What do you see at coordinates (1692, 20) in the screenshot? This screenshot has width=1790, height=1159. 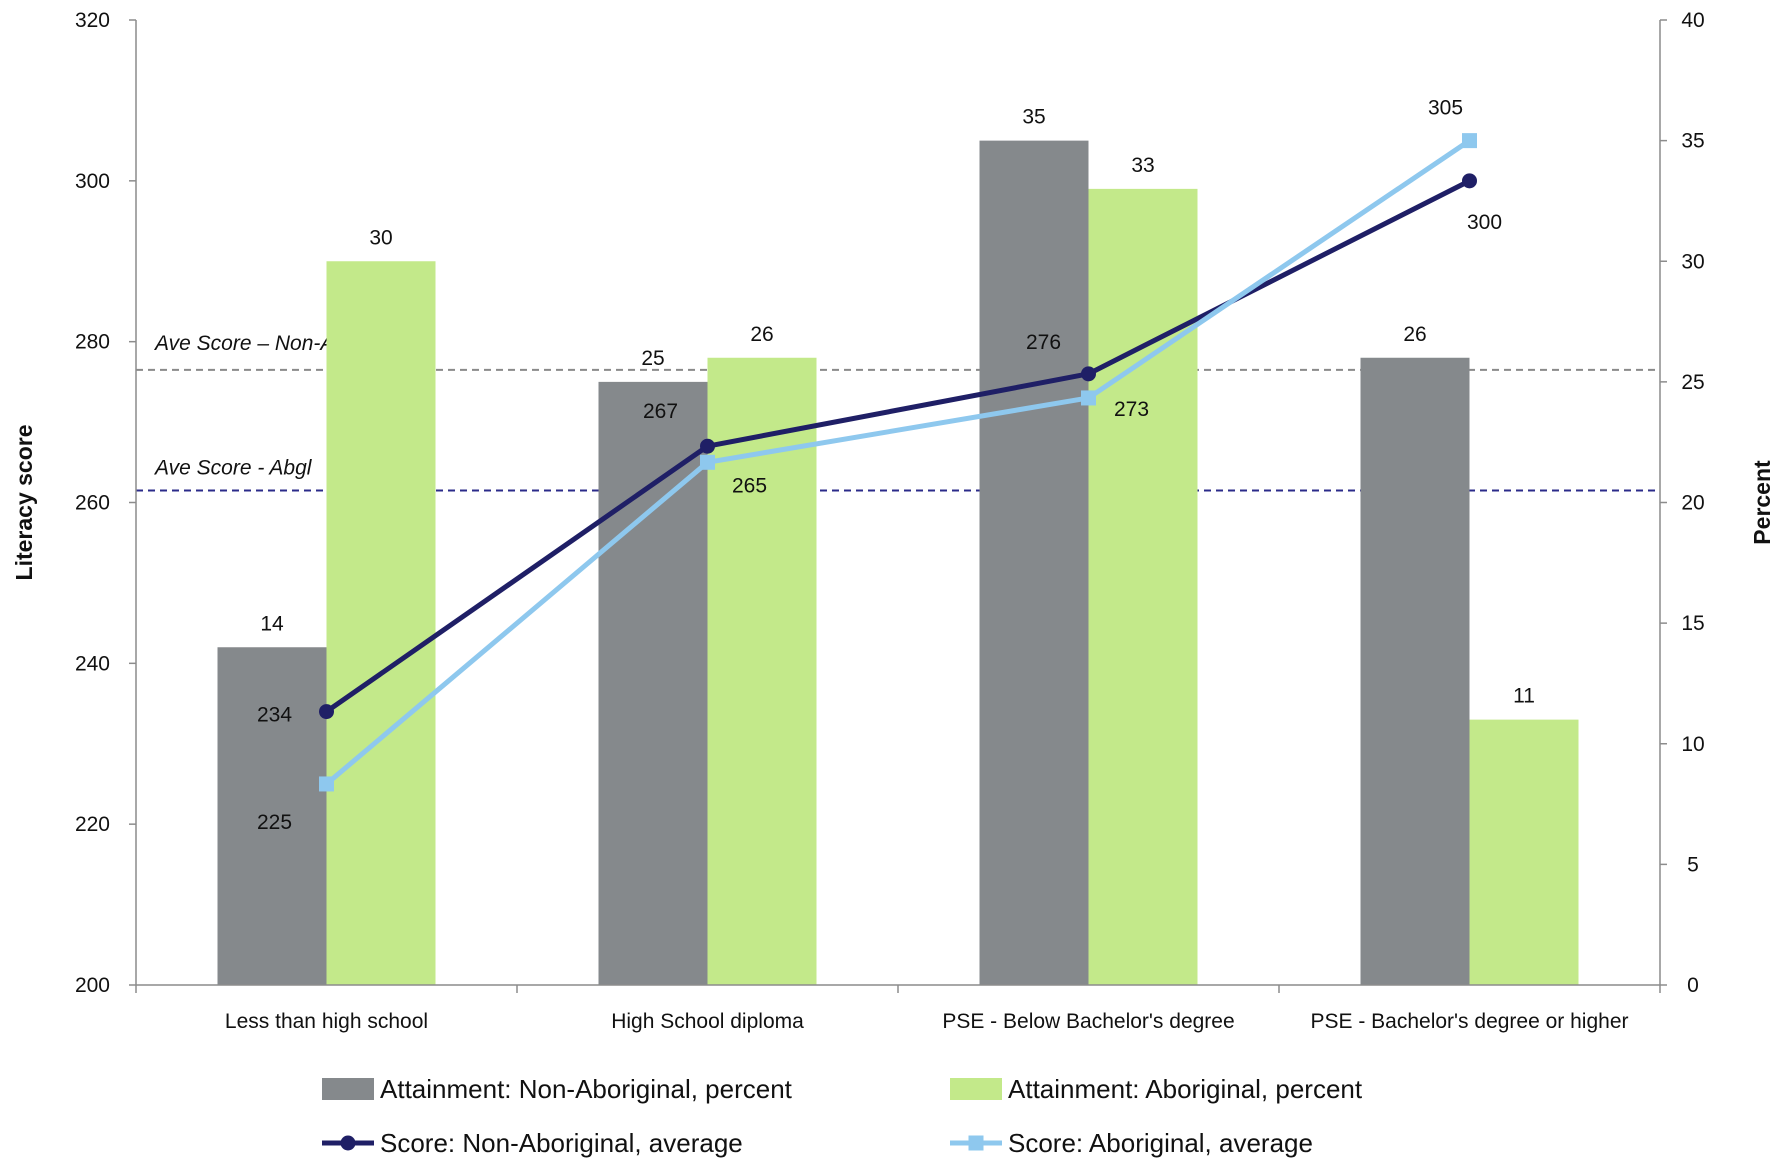 I see `y-right-tick-label-9: 40` at bounding box center [1692, 20].